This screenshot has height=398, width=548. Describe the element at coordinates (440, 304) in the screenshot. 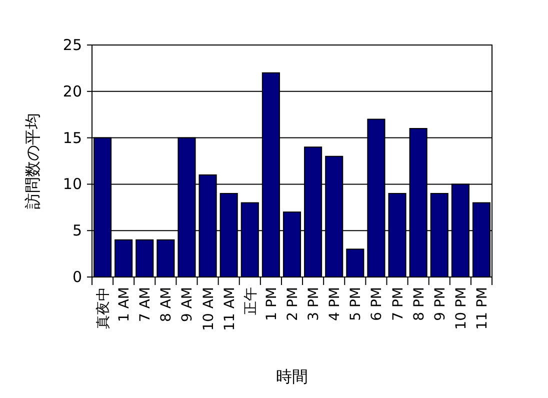

I see `x-tick-label: 9 PM` at that location.